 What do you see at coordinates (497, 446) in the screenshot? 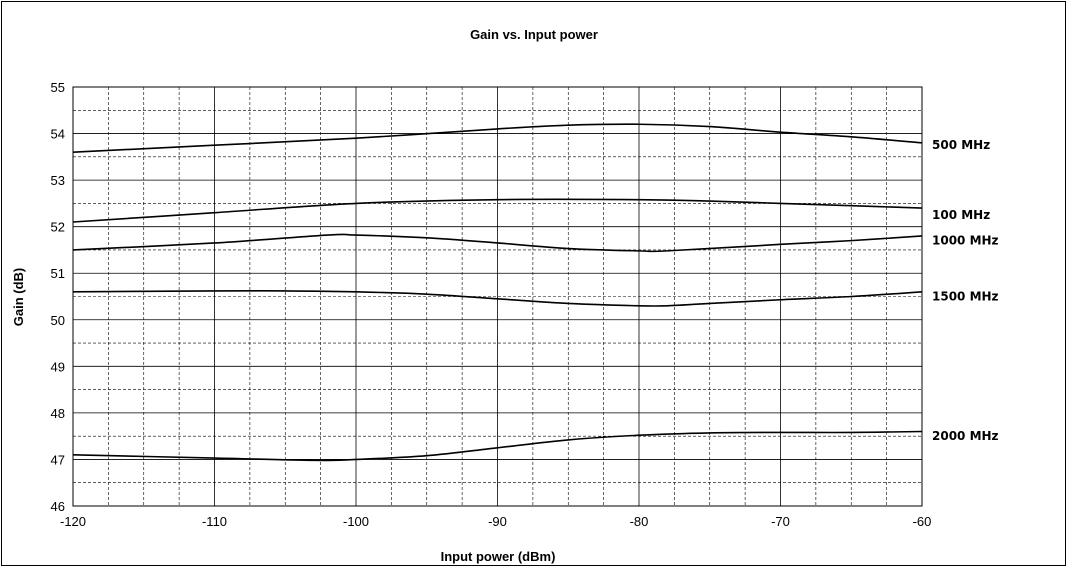
I see `series-line-2000-mhz` at bounding box center [497, 446].